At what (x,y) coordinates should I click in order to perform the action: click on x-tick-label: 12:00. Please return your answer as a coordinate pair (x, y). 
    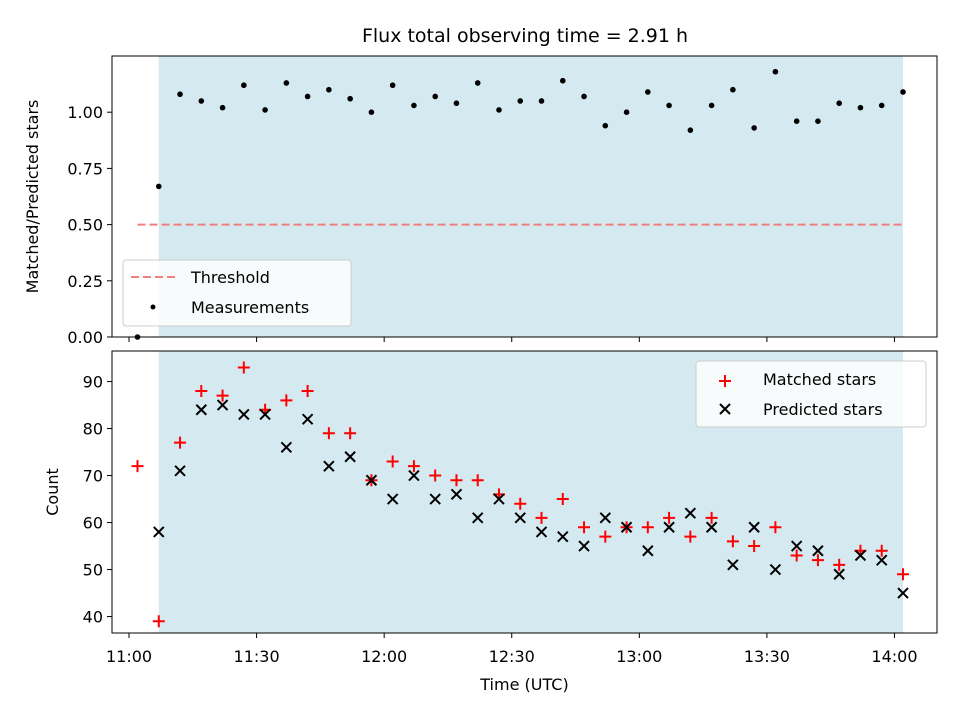
    Looking at the image, I should click on (384, 656).